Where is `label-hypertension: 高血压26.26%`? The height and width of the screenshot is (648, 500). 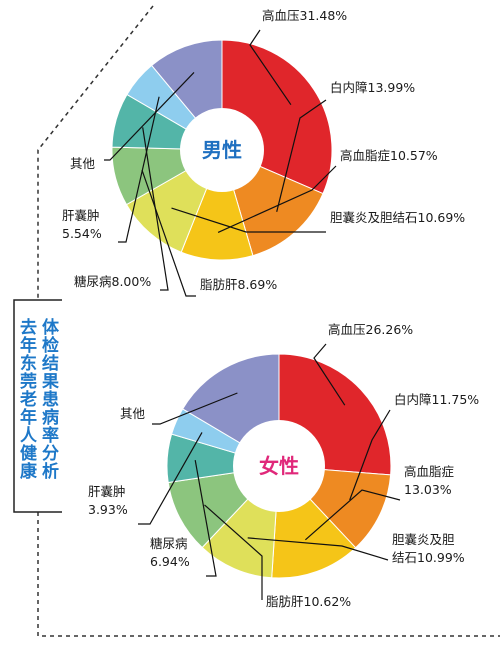 label-hypertension: 高血压26.26% is located at coordinates (370, 329).